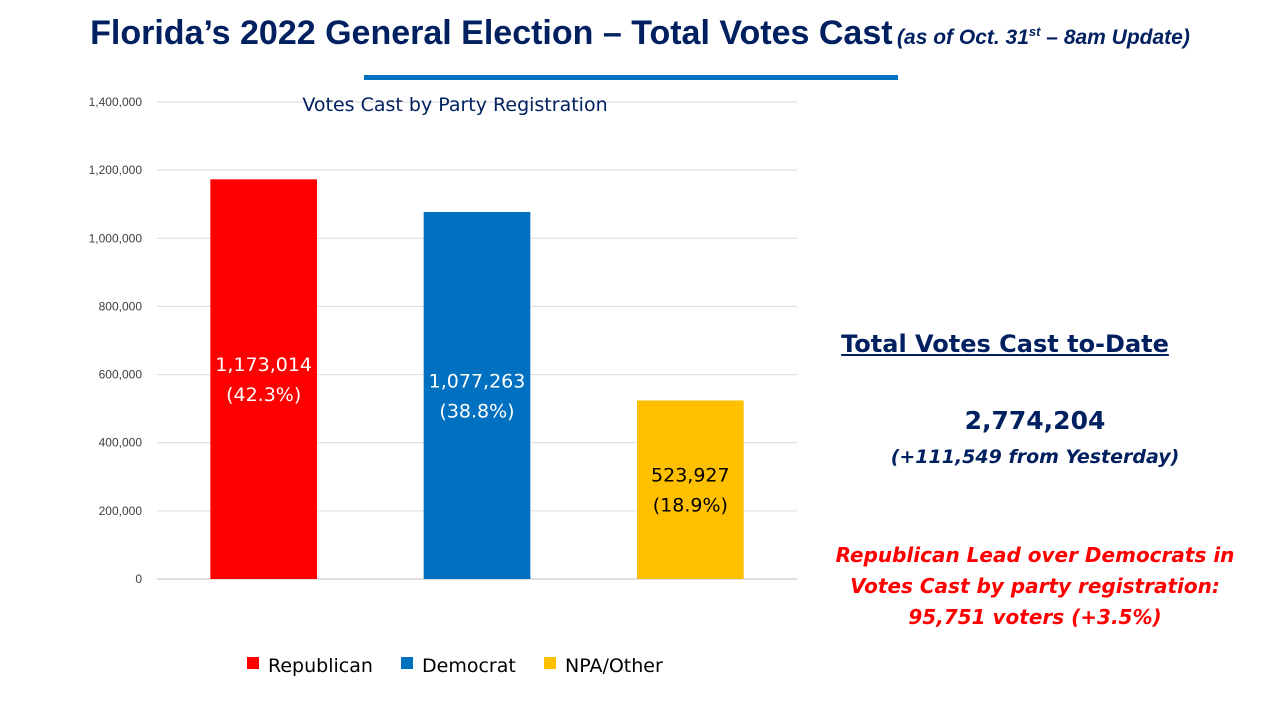 This screenshot has width=1280, height=720. What do you see at coordinates (263, 365) in the screenshot?
I see `bar-value-label: 1,173,014` at bounding box center [263, 365].